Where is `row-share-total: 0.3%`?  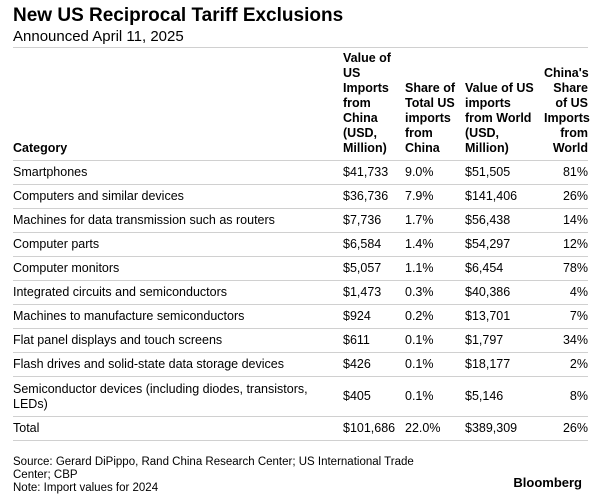 row-share-total: 0.3% is located at coordinates (431, 292).